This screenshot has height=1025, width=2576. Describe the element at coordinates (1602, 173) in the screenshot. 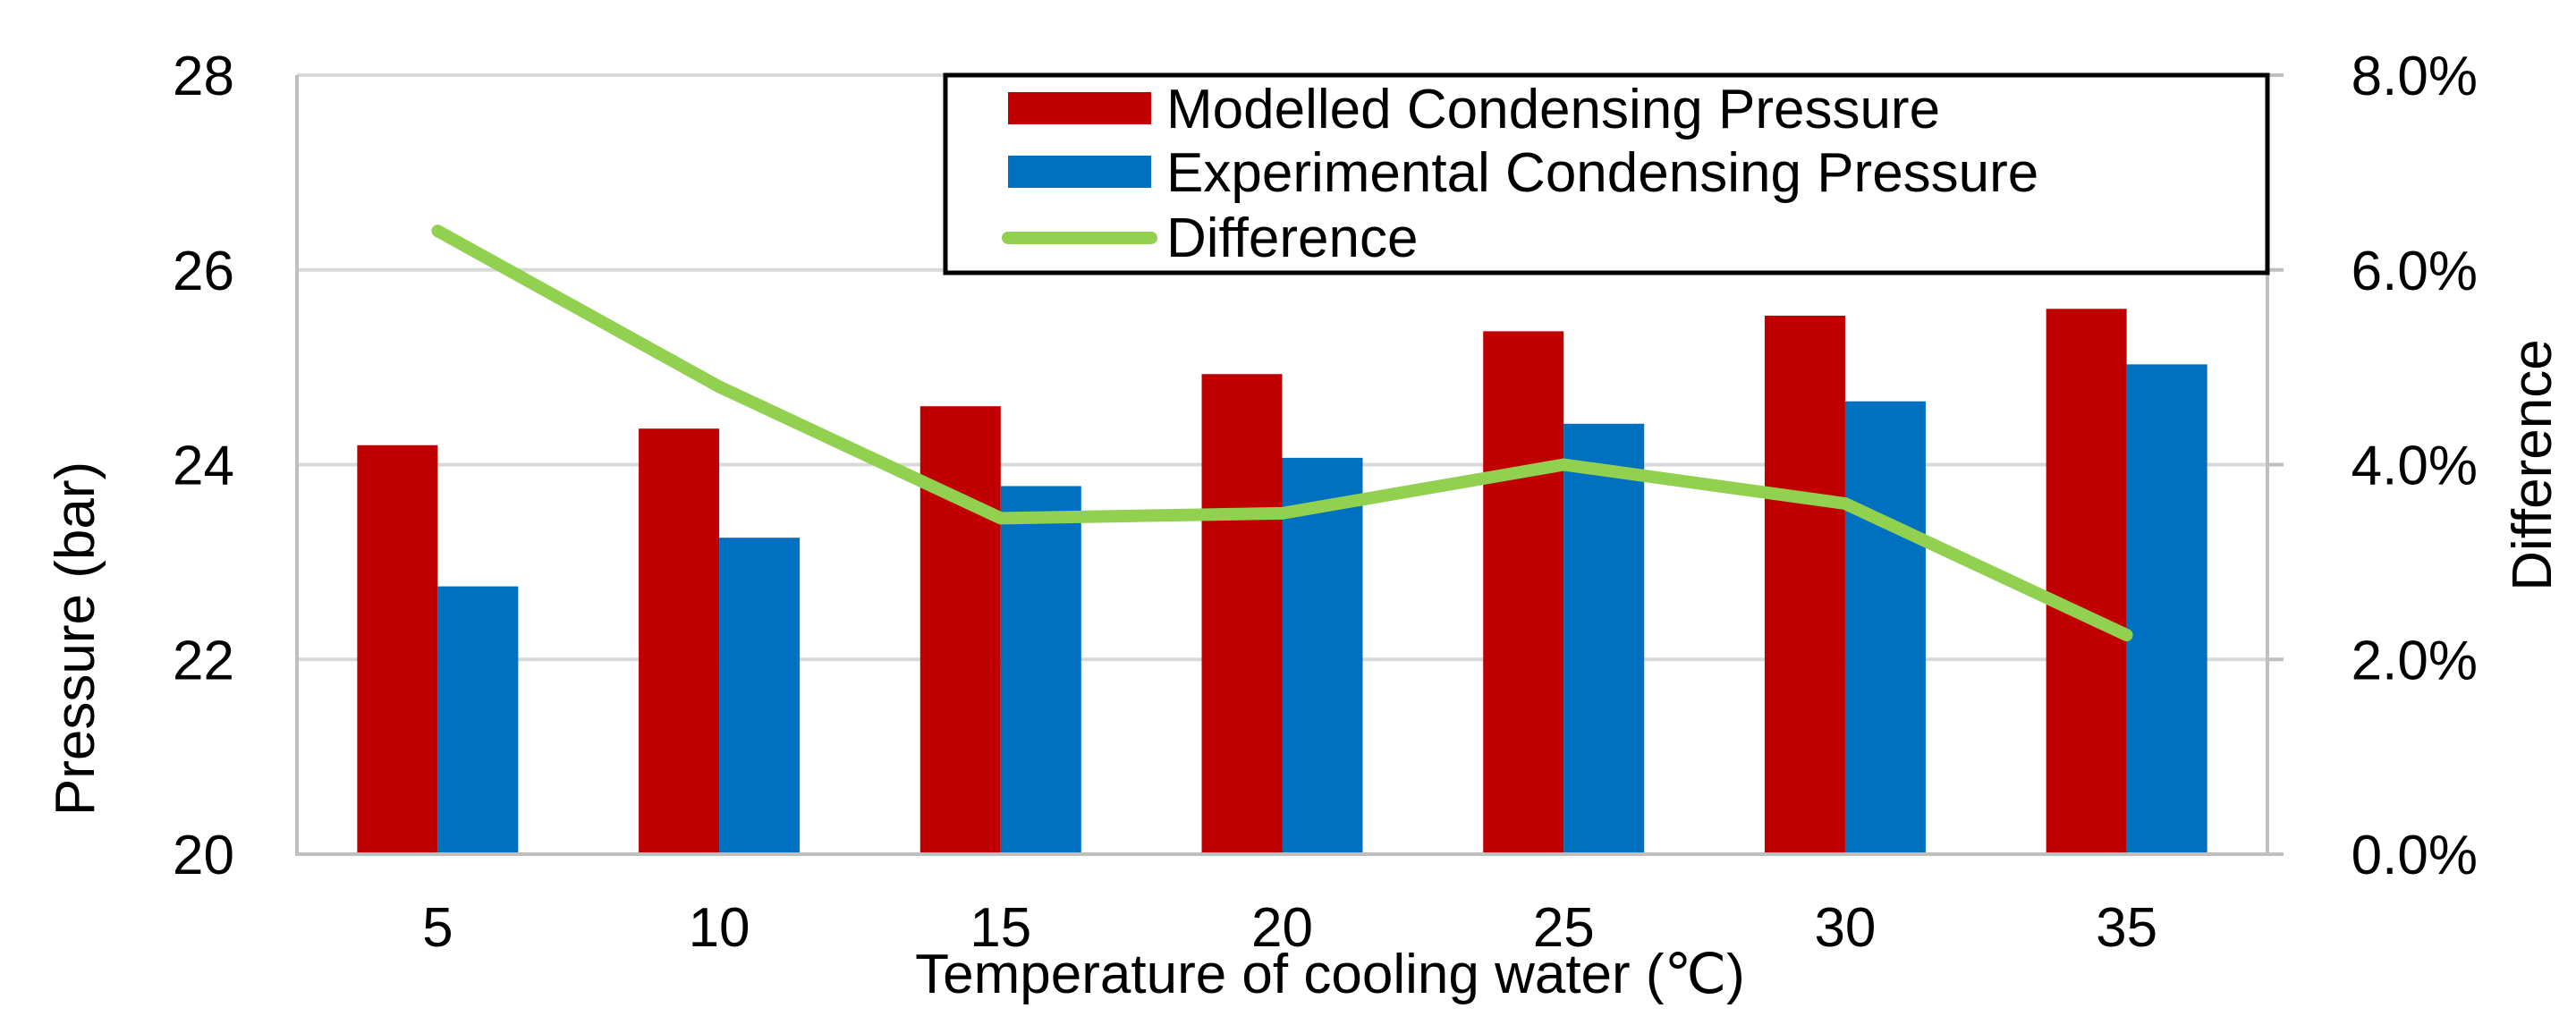

I see `legend-label-experimental: Experimental Condensing Pressure` at that location.